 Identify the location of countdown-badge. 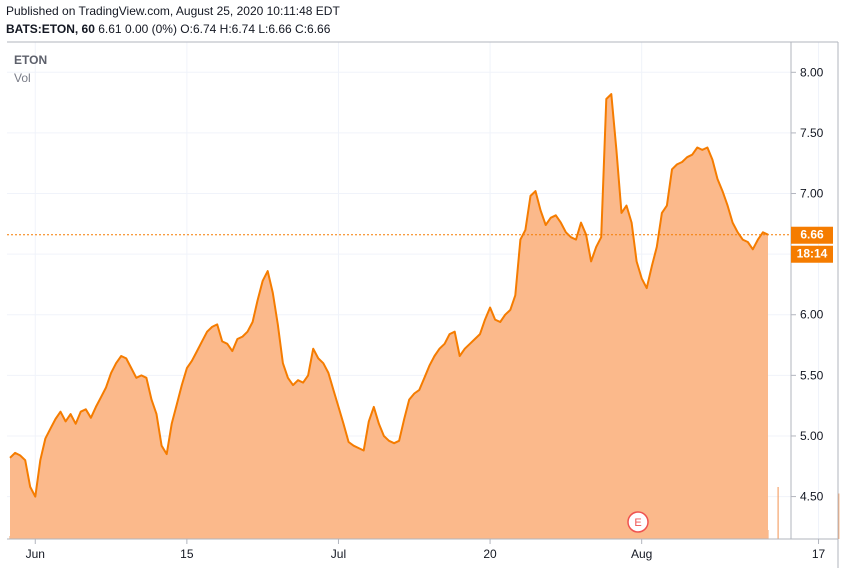
(812, 254).